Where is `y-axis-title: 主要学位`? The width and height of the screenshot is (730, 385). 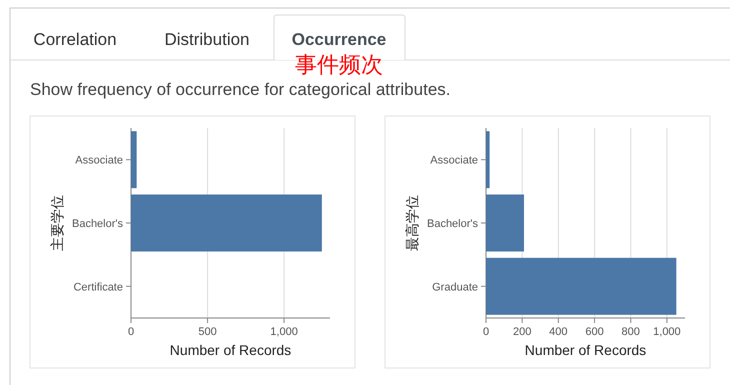 y-axis-title: 主要学位 is located at coordinates (57, 223).